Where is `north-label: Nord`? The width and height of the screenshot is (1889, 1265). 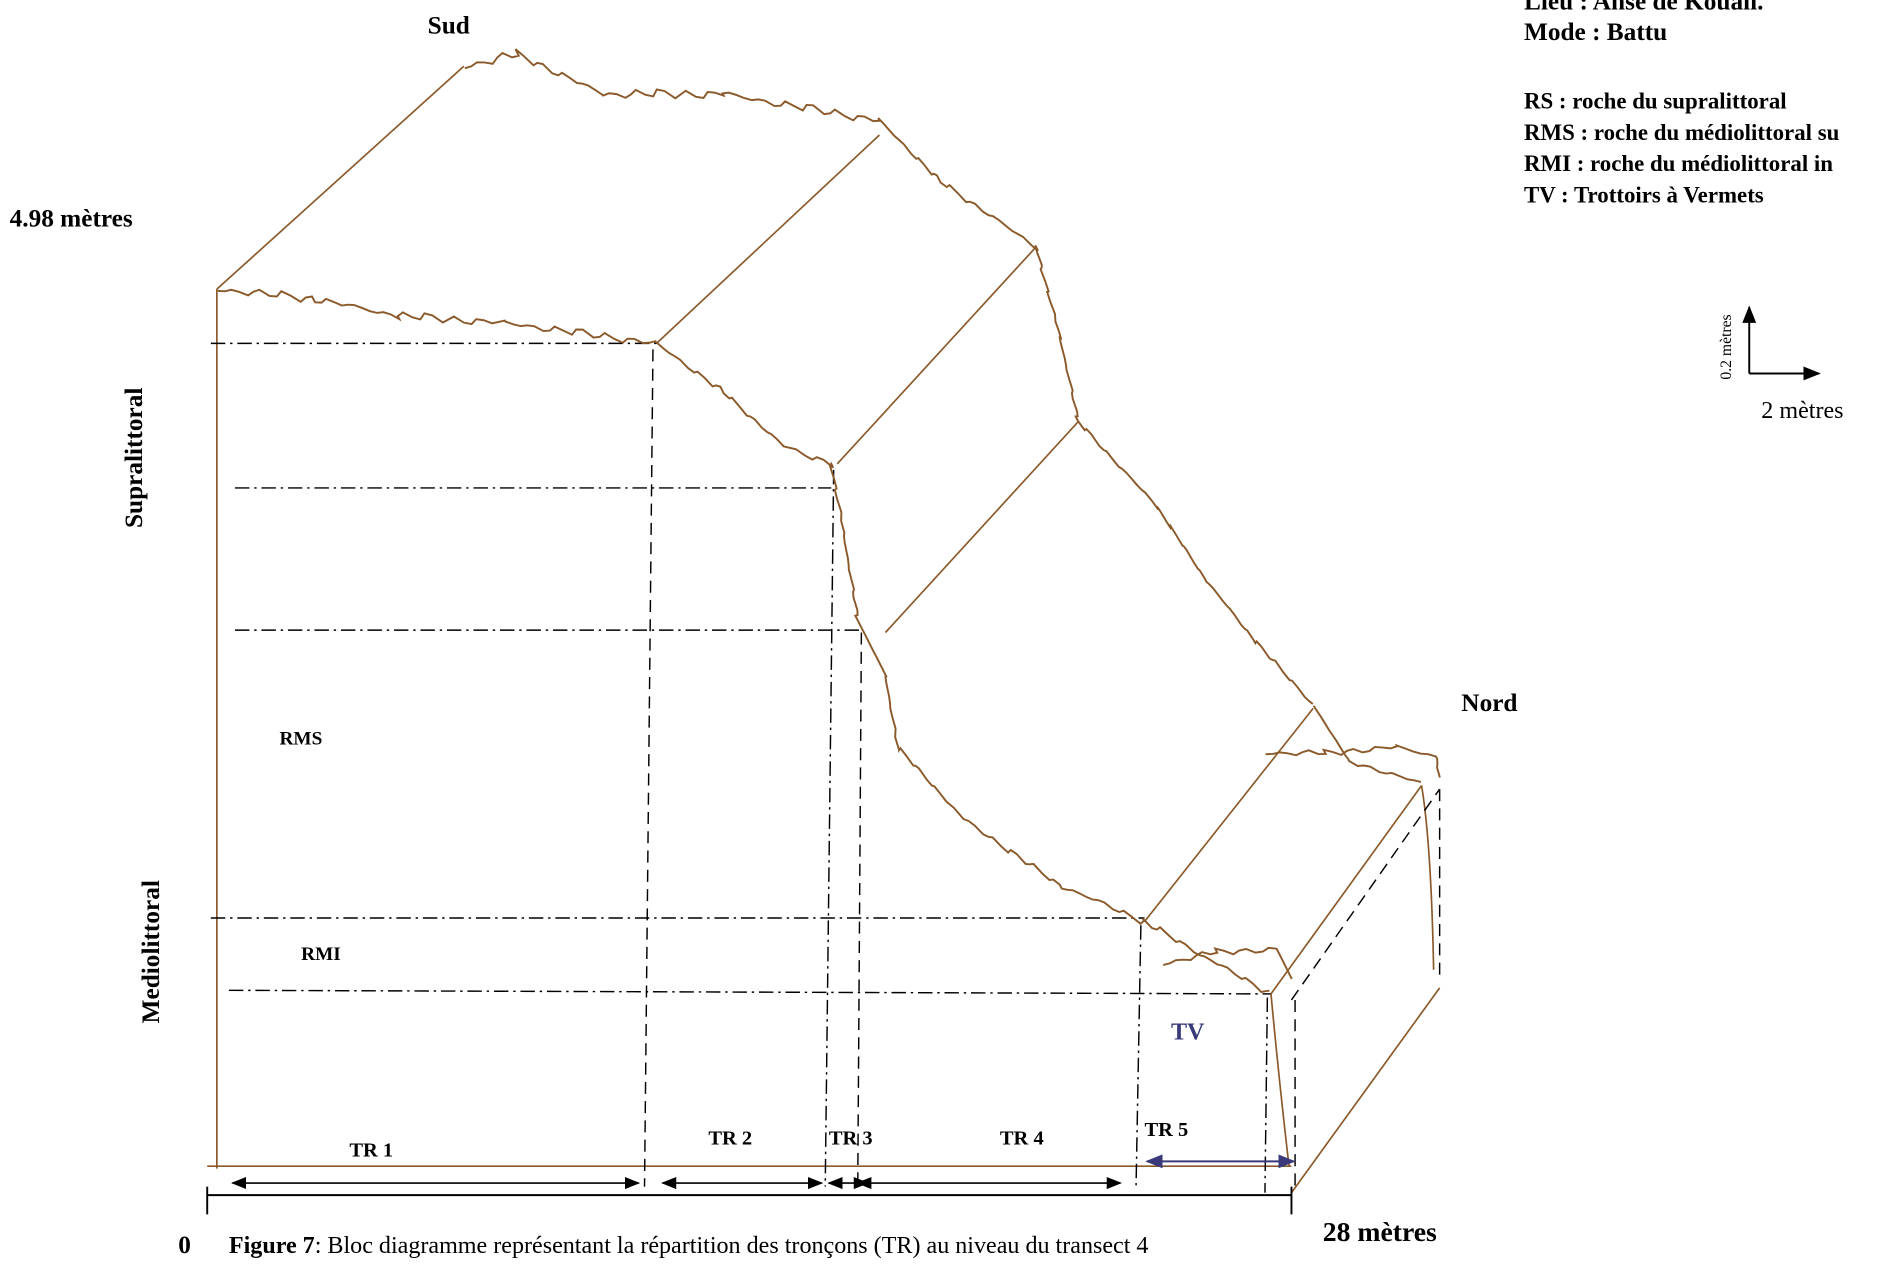
north-label: Nord is located at coordinates (1489, 703).